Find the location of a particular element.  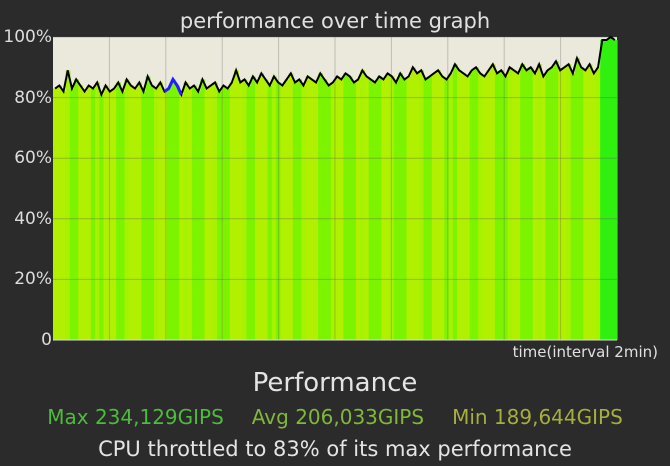

line-marker is located at coordinates (173, 86).